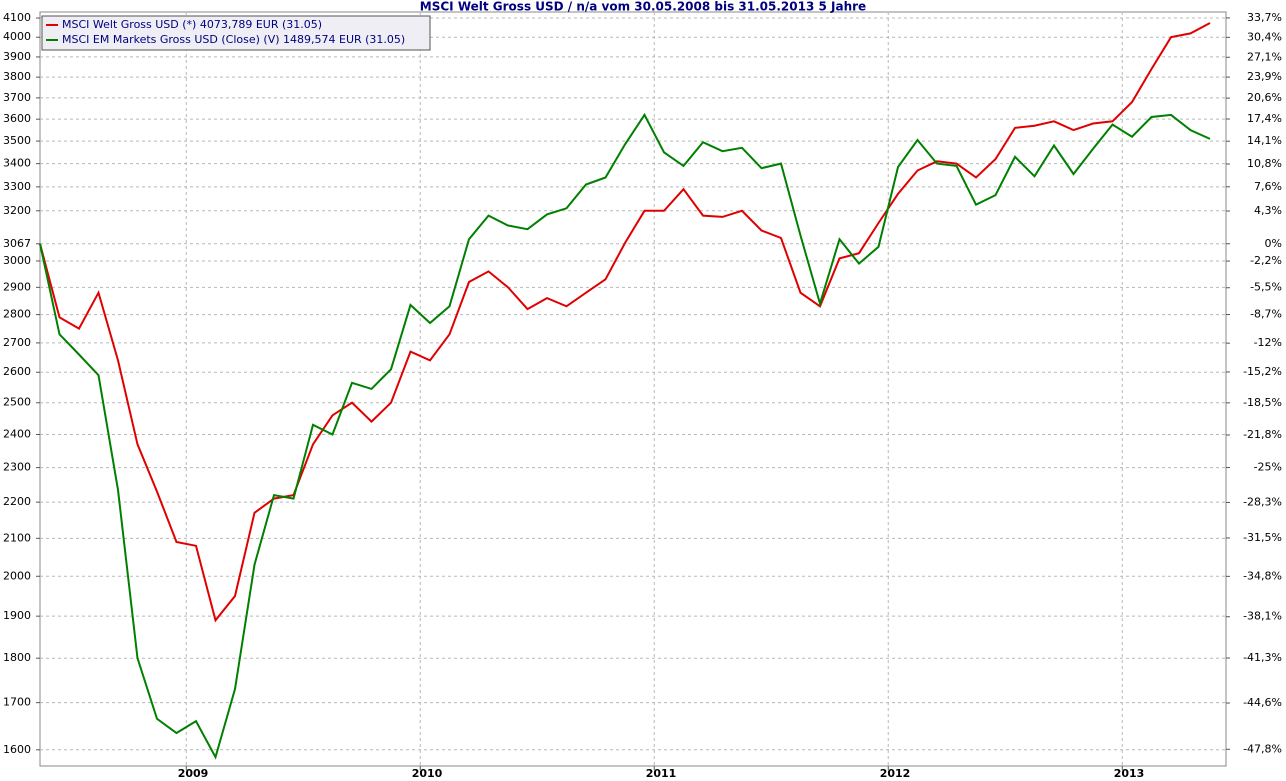 Image resolution: width=1286 pixels, height=781 pixels. Describe the element at coordinates (17, 749) in the screenshot. I see `y-tick-label: 1600` at that location.